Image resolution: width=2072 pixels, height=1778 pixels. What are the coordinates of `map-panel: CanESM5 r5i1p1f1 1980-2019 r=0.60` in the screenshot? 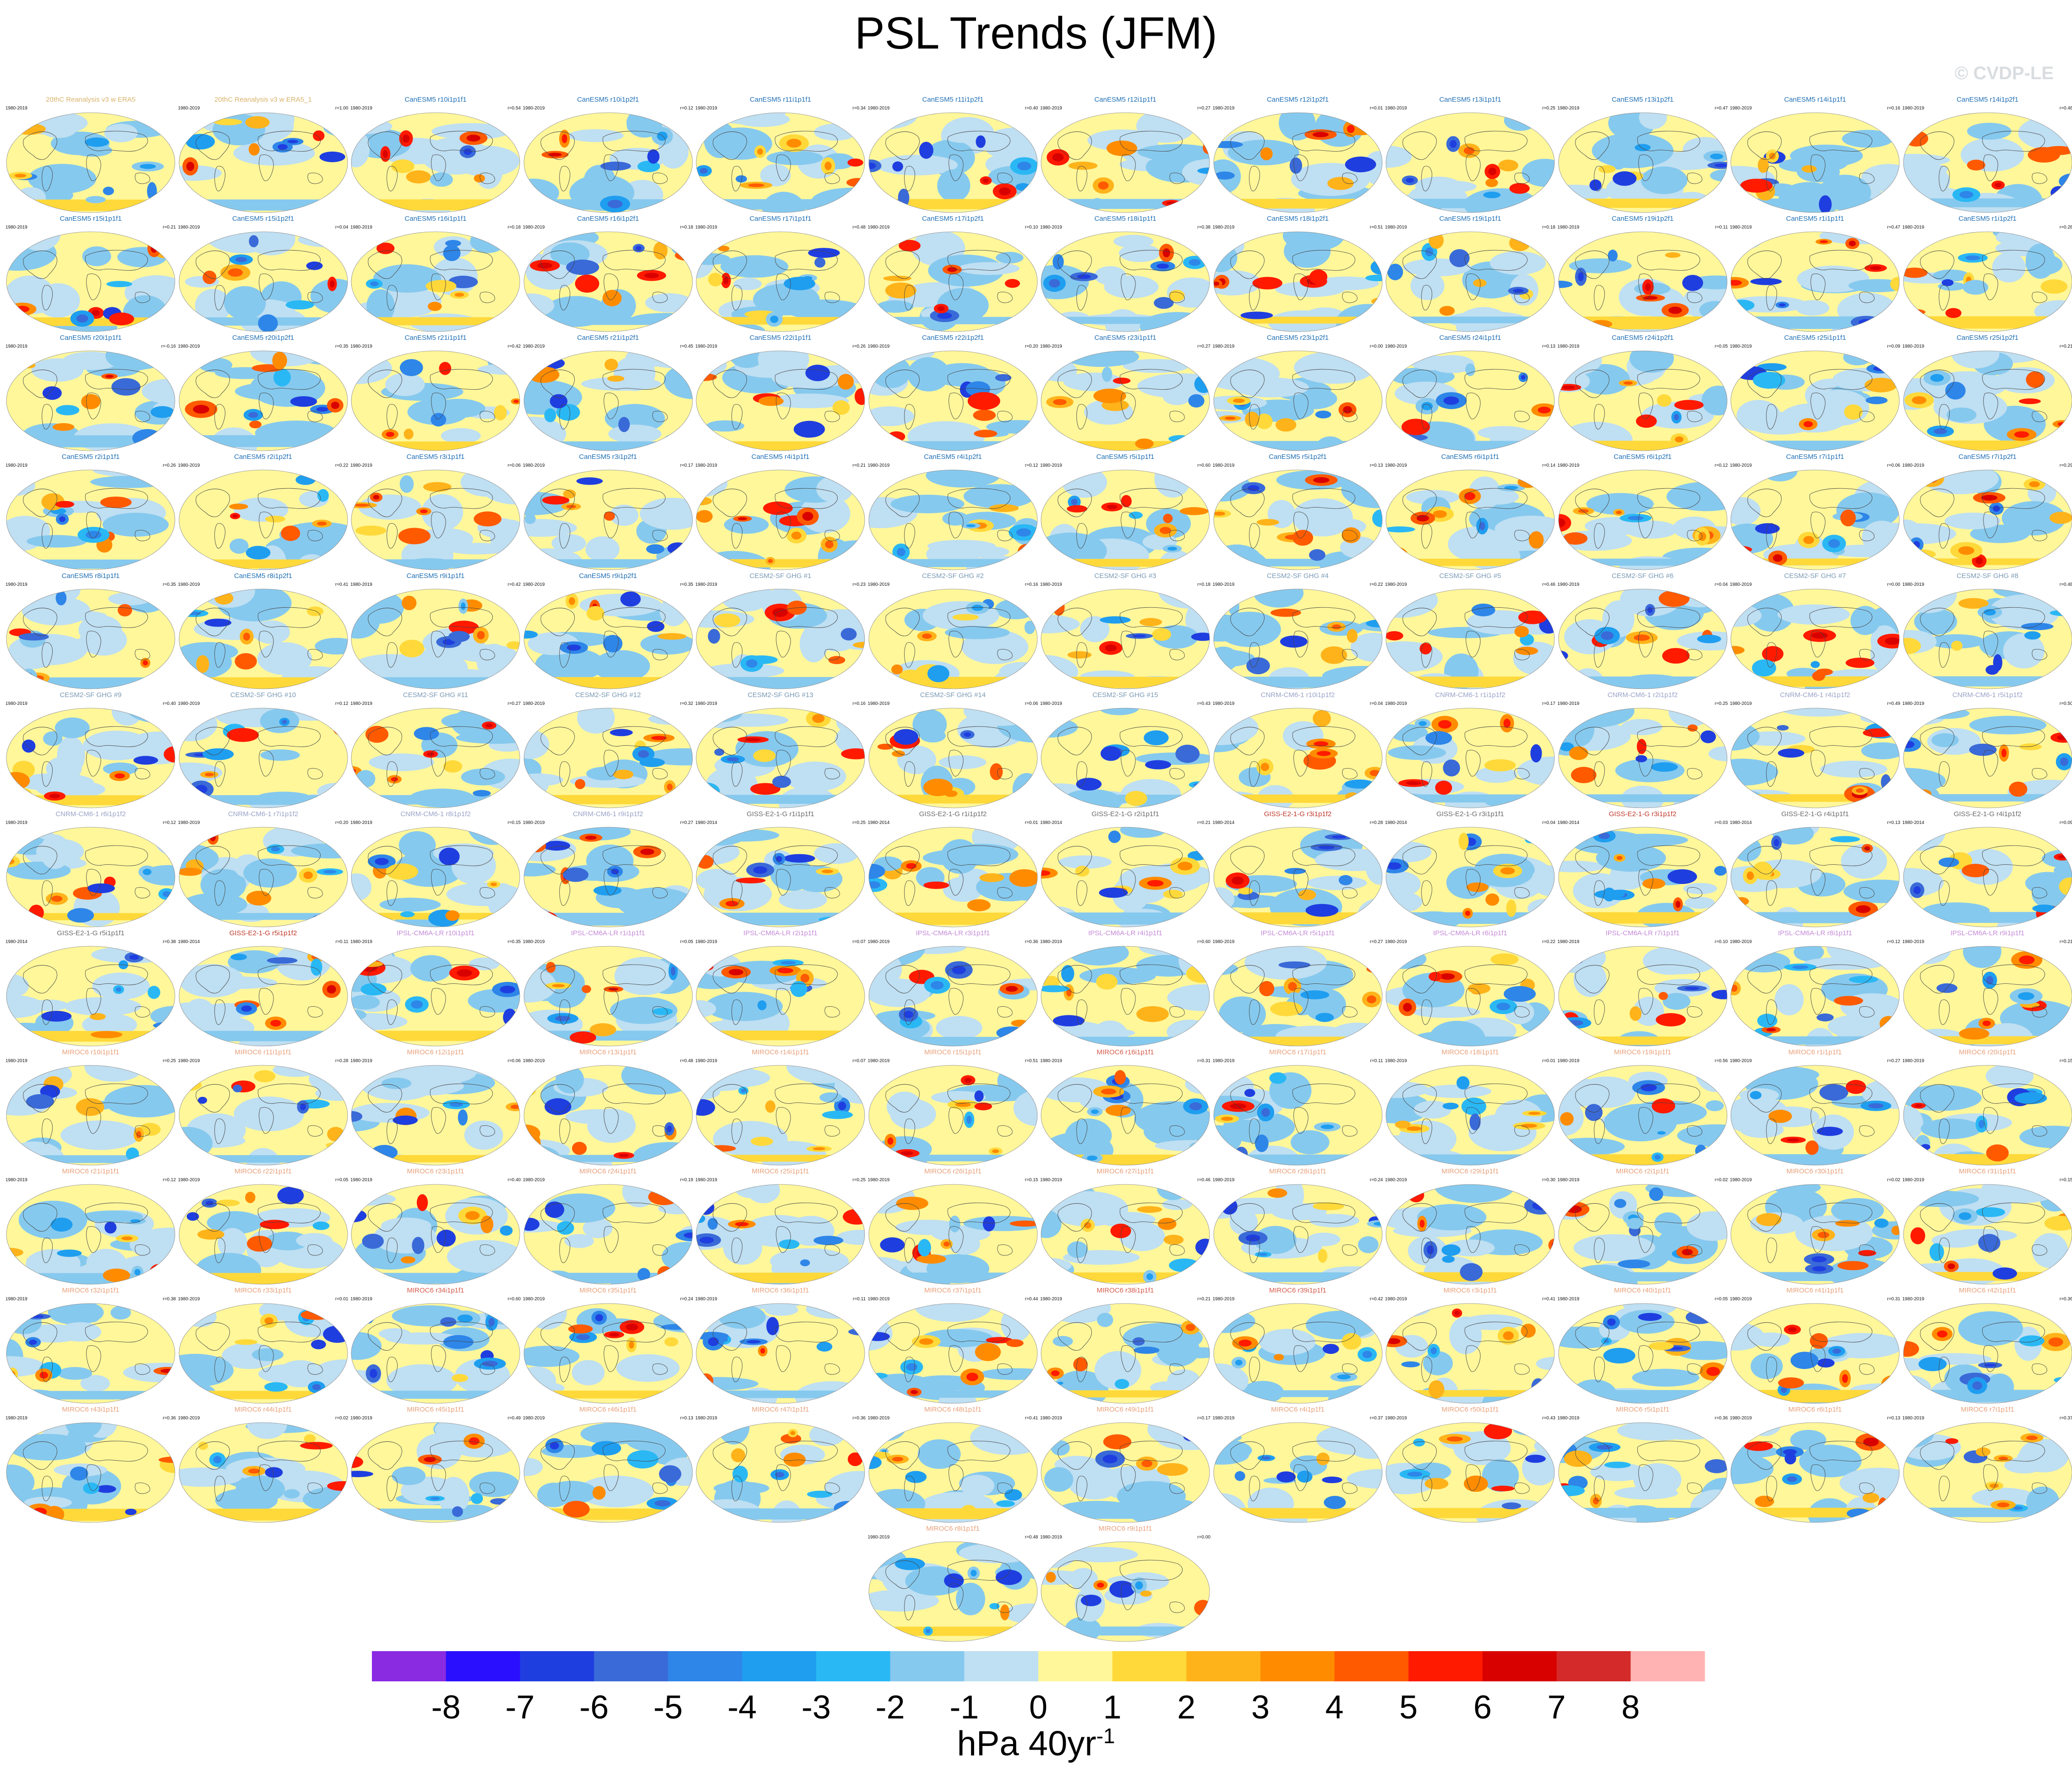 It's located at (1125, 512).